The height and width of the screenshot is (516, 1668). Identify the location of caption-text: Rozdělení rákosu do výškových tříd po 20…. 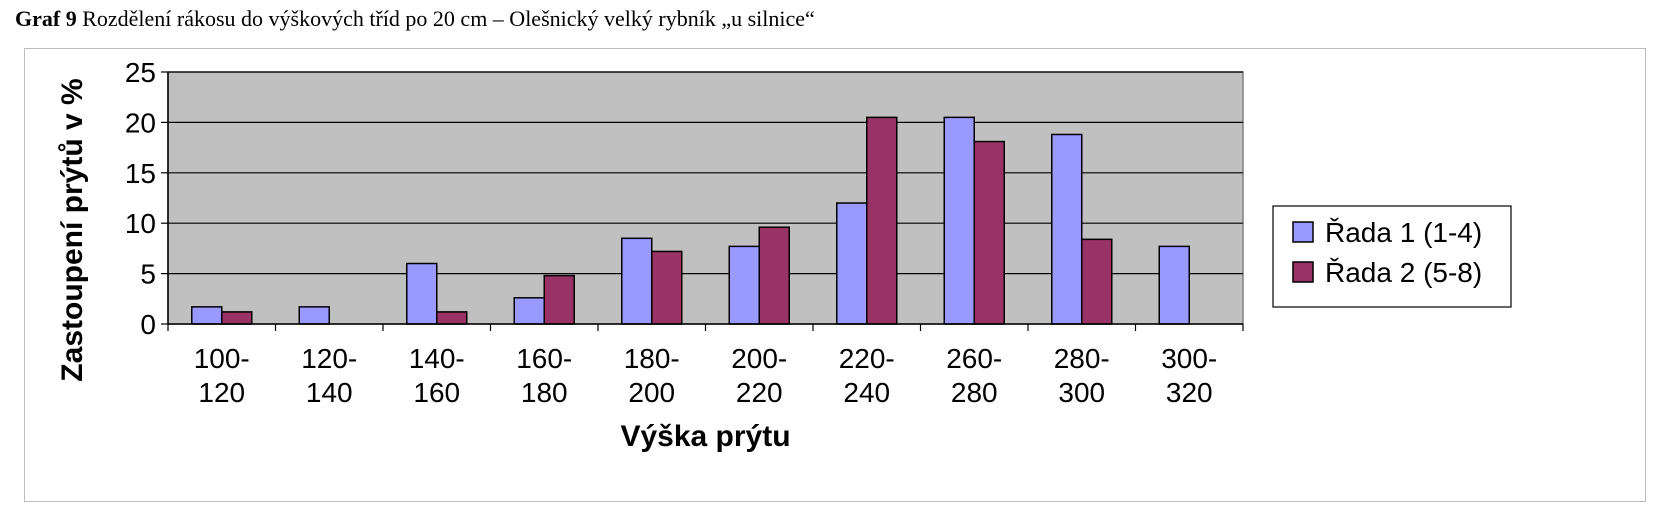
(448, 18).